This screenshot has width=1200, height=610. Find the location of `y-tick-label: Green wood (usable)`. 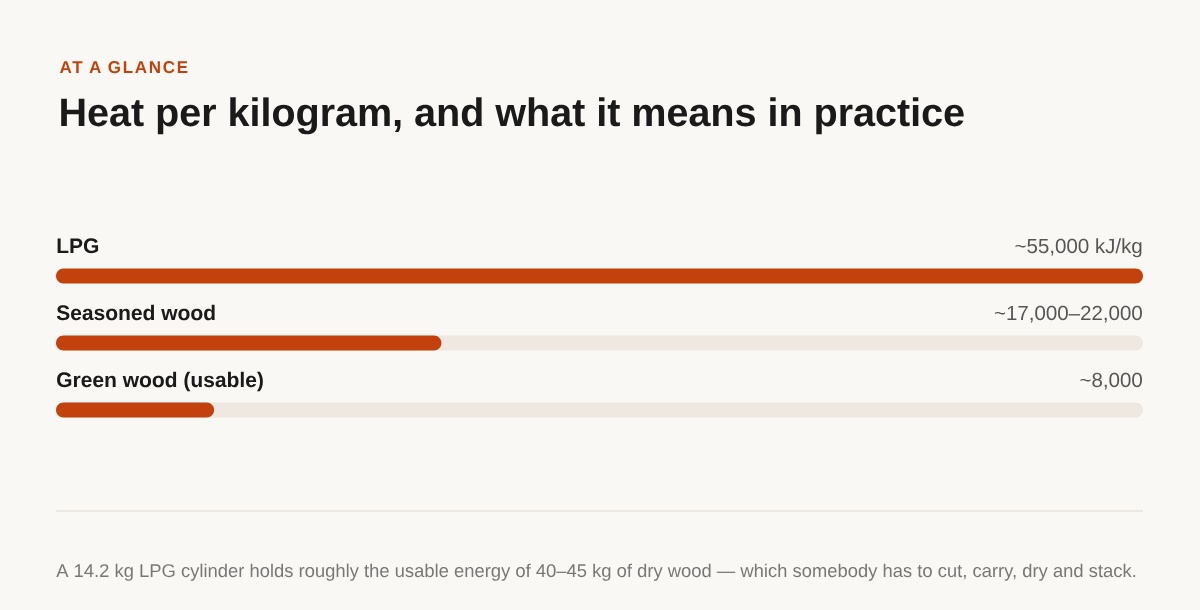

y-tick-label: Green wood (usable) is located at coordinates (160, 381).